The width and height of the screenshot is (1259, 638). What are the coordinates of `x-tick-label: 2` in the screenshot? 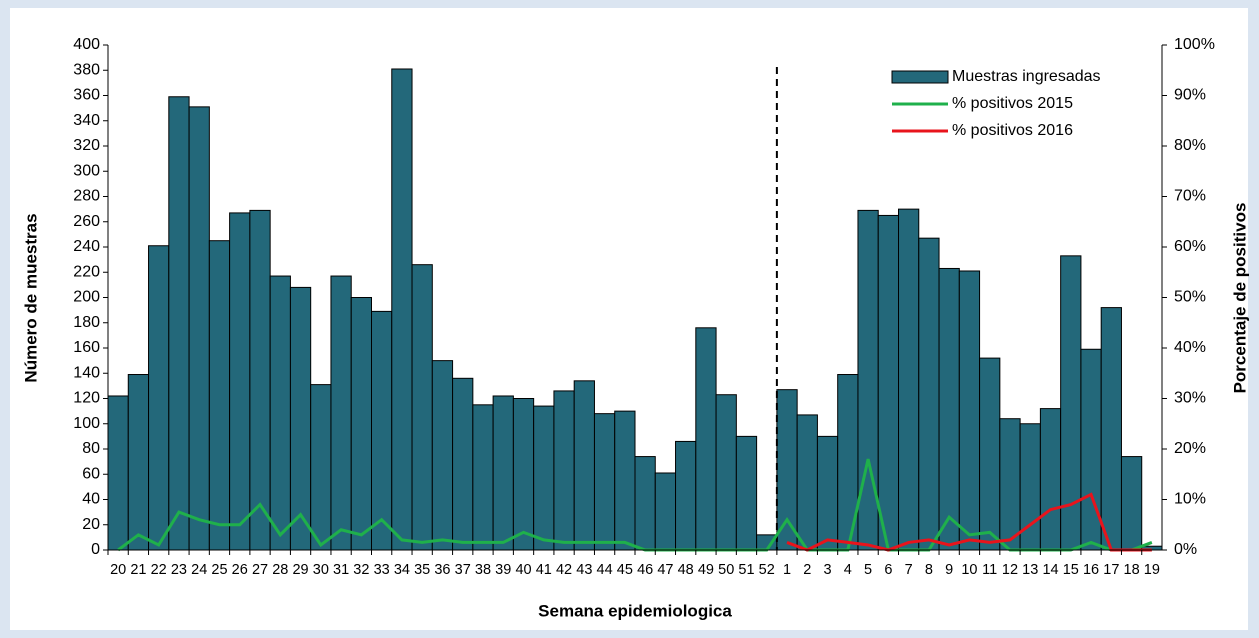 It's located at (807, 570).